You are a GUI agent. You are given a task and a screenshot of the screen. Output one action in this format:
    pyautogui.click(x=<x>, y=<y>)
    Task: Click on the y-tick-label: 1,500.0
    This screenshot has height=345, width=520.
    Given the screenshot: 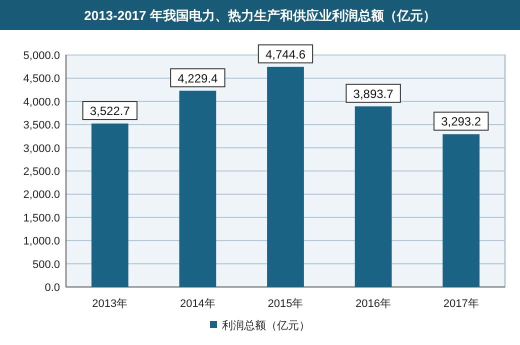 What is the action you would take?
    pyautogui.click(x=41, y=218)
    